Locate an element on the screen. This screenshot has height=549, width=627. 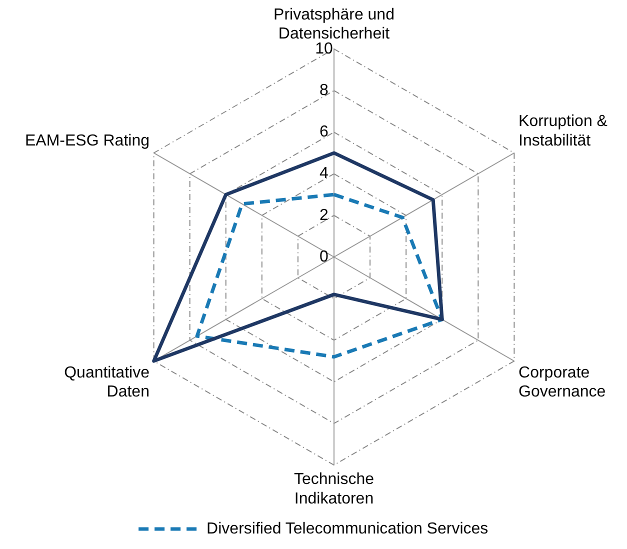
spoke-label: Privatsphäre und Datensicherheit is located at coordinates (334, 24).